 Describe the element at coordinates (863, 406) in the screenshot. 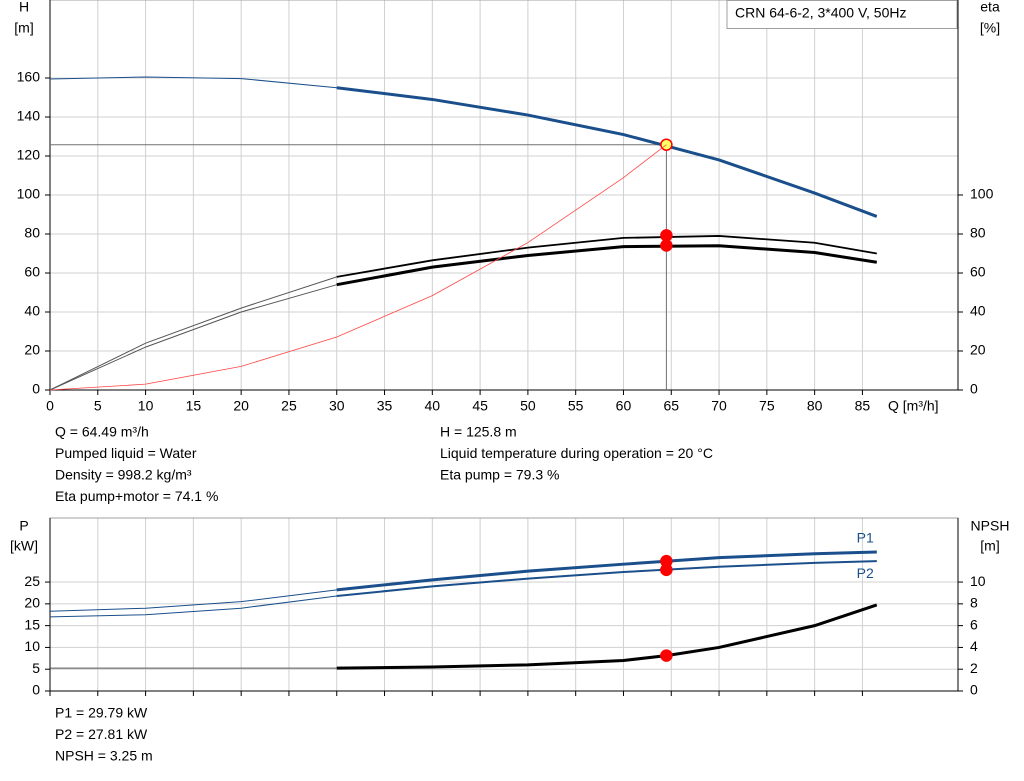

I see `x-tick-label: 85` at that location.